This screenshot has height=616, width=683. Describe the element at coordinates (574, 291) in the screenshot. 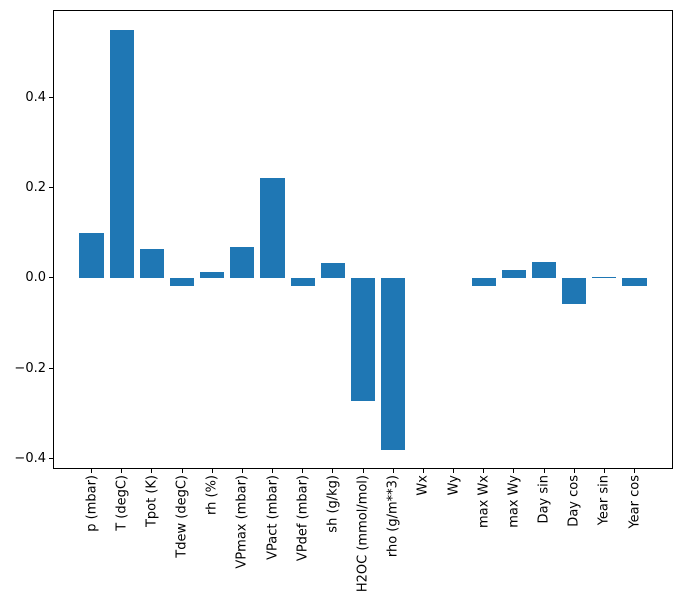

I see `bar-day-cos` at that location.